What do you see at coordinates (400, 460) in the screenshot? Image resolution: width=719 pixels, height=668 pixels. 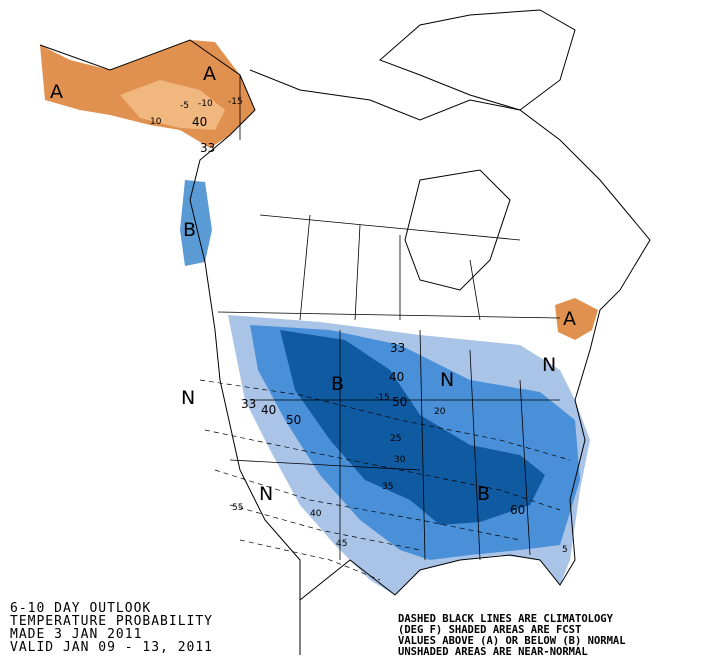 I see `climatology-label: 30` at bounding box center [400, 460].